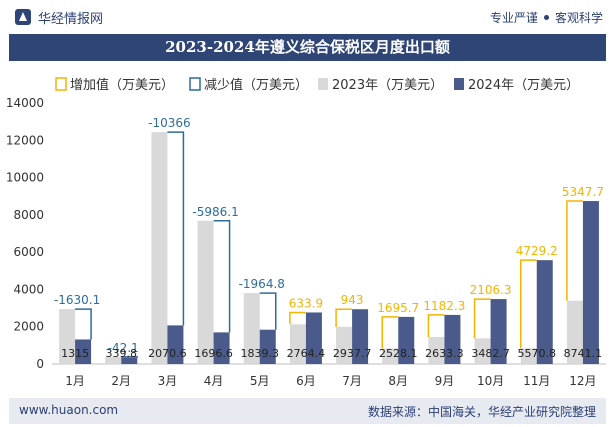 This screenshot has height=427, width=615. Describe the element at coordinates (481, 412) in the screenshot. I see `data-source: 数据来源：中国海关，华经产业研究院整理` at that location.